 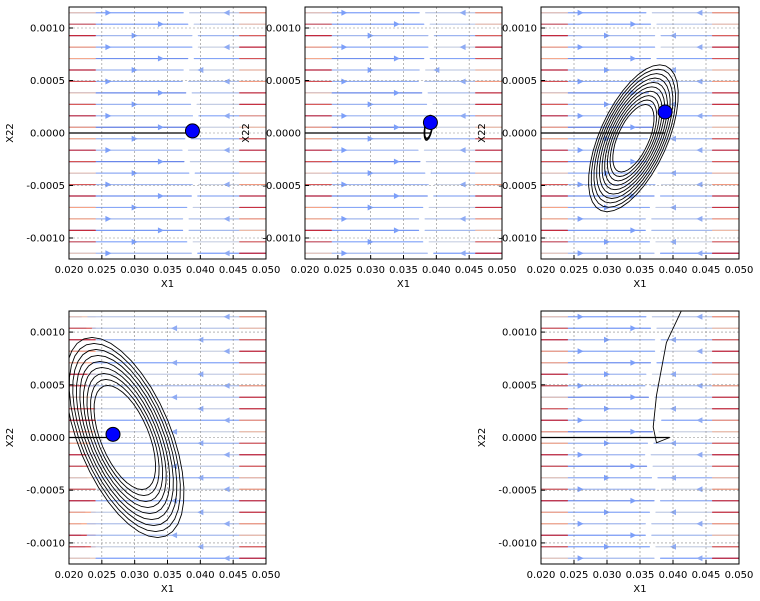 What do you see at coordinates (482, 133) in the screenshot?
I see `y-axis-label: X22` at bounding box center [482, 133].